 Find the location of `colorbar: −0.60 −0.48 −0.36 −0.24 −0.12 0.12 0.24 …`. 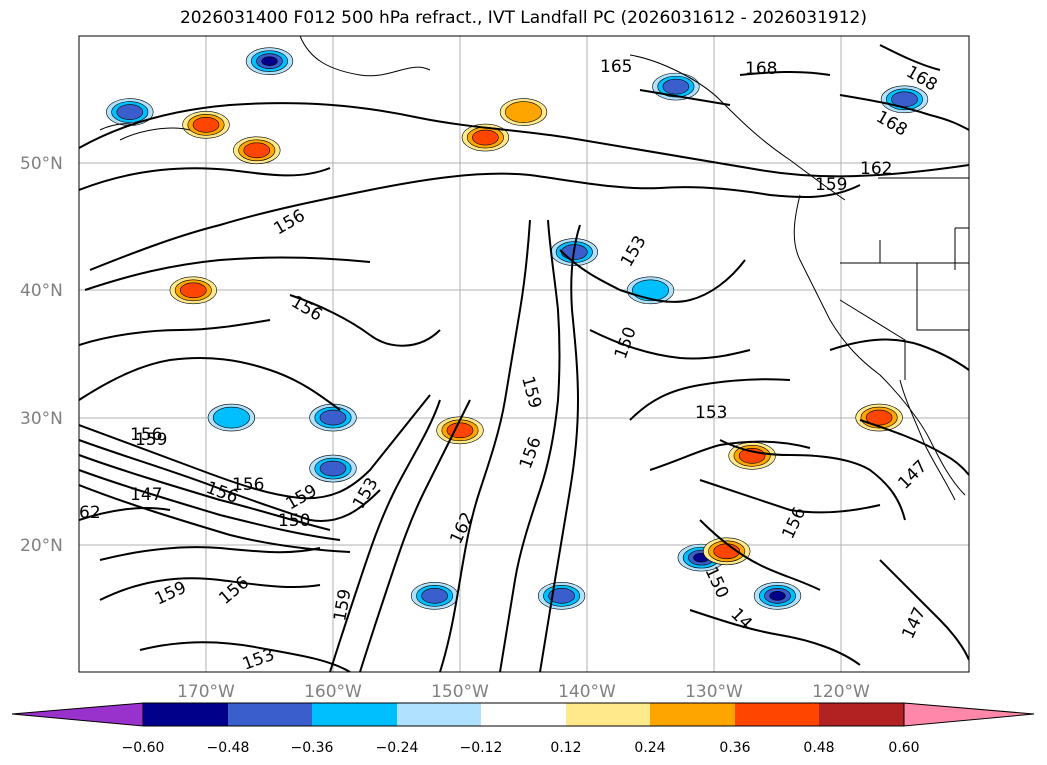

colorbar: −0.60 −0.48 −0.36 −0.24 −0.12 0.12 0.24 … is located at coordinates (523, 729).